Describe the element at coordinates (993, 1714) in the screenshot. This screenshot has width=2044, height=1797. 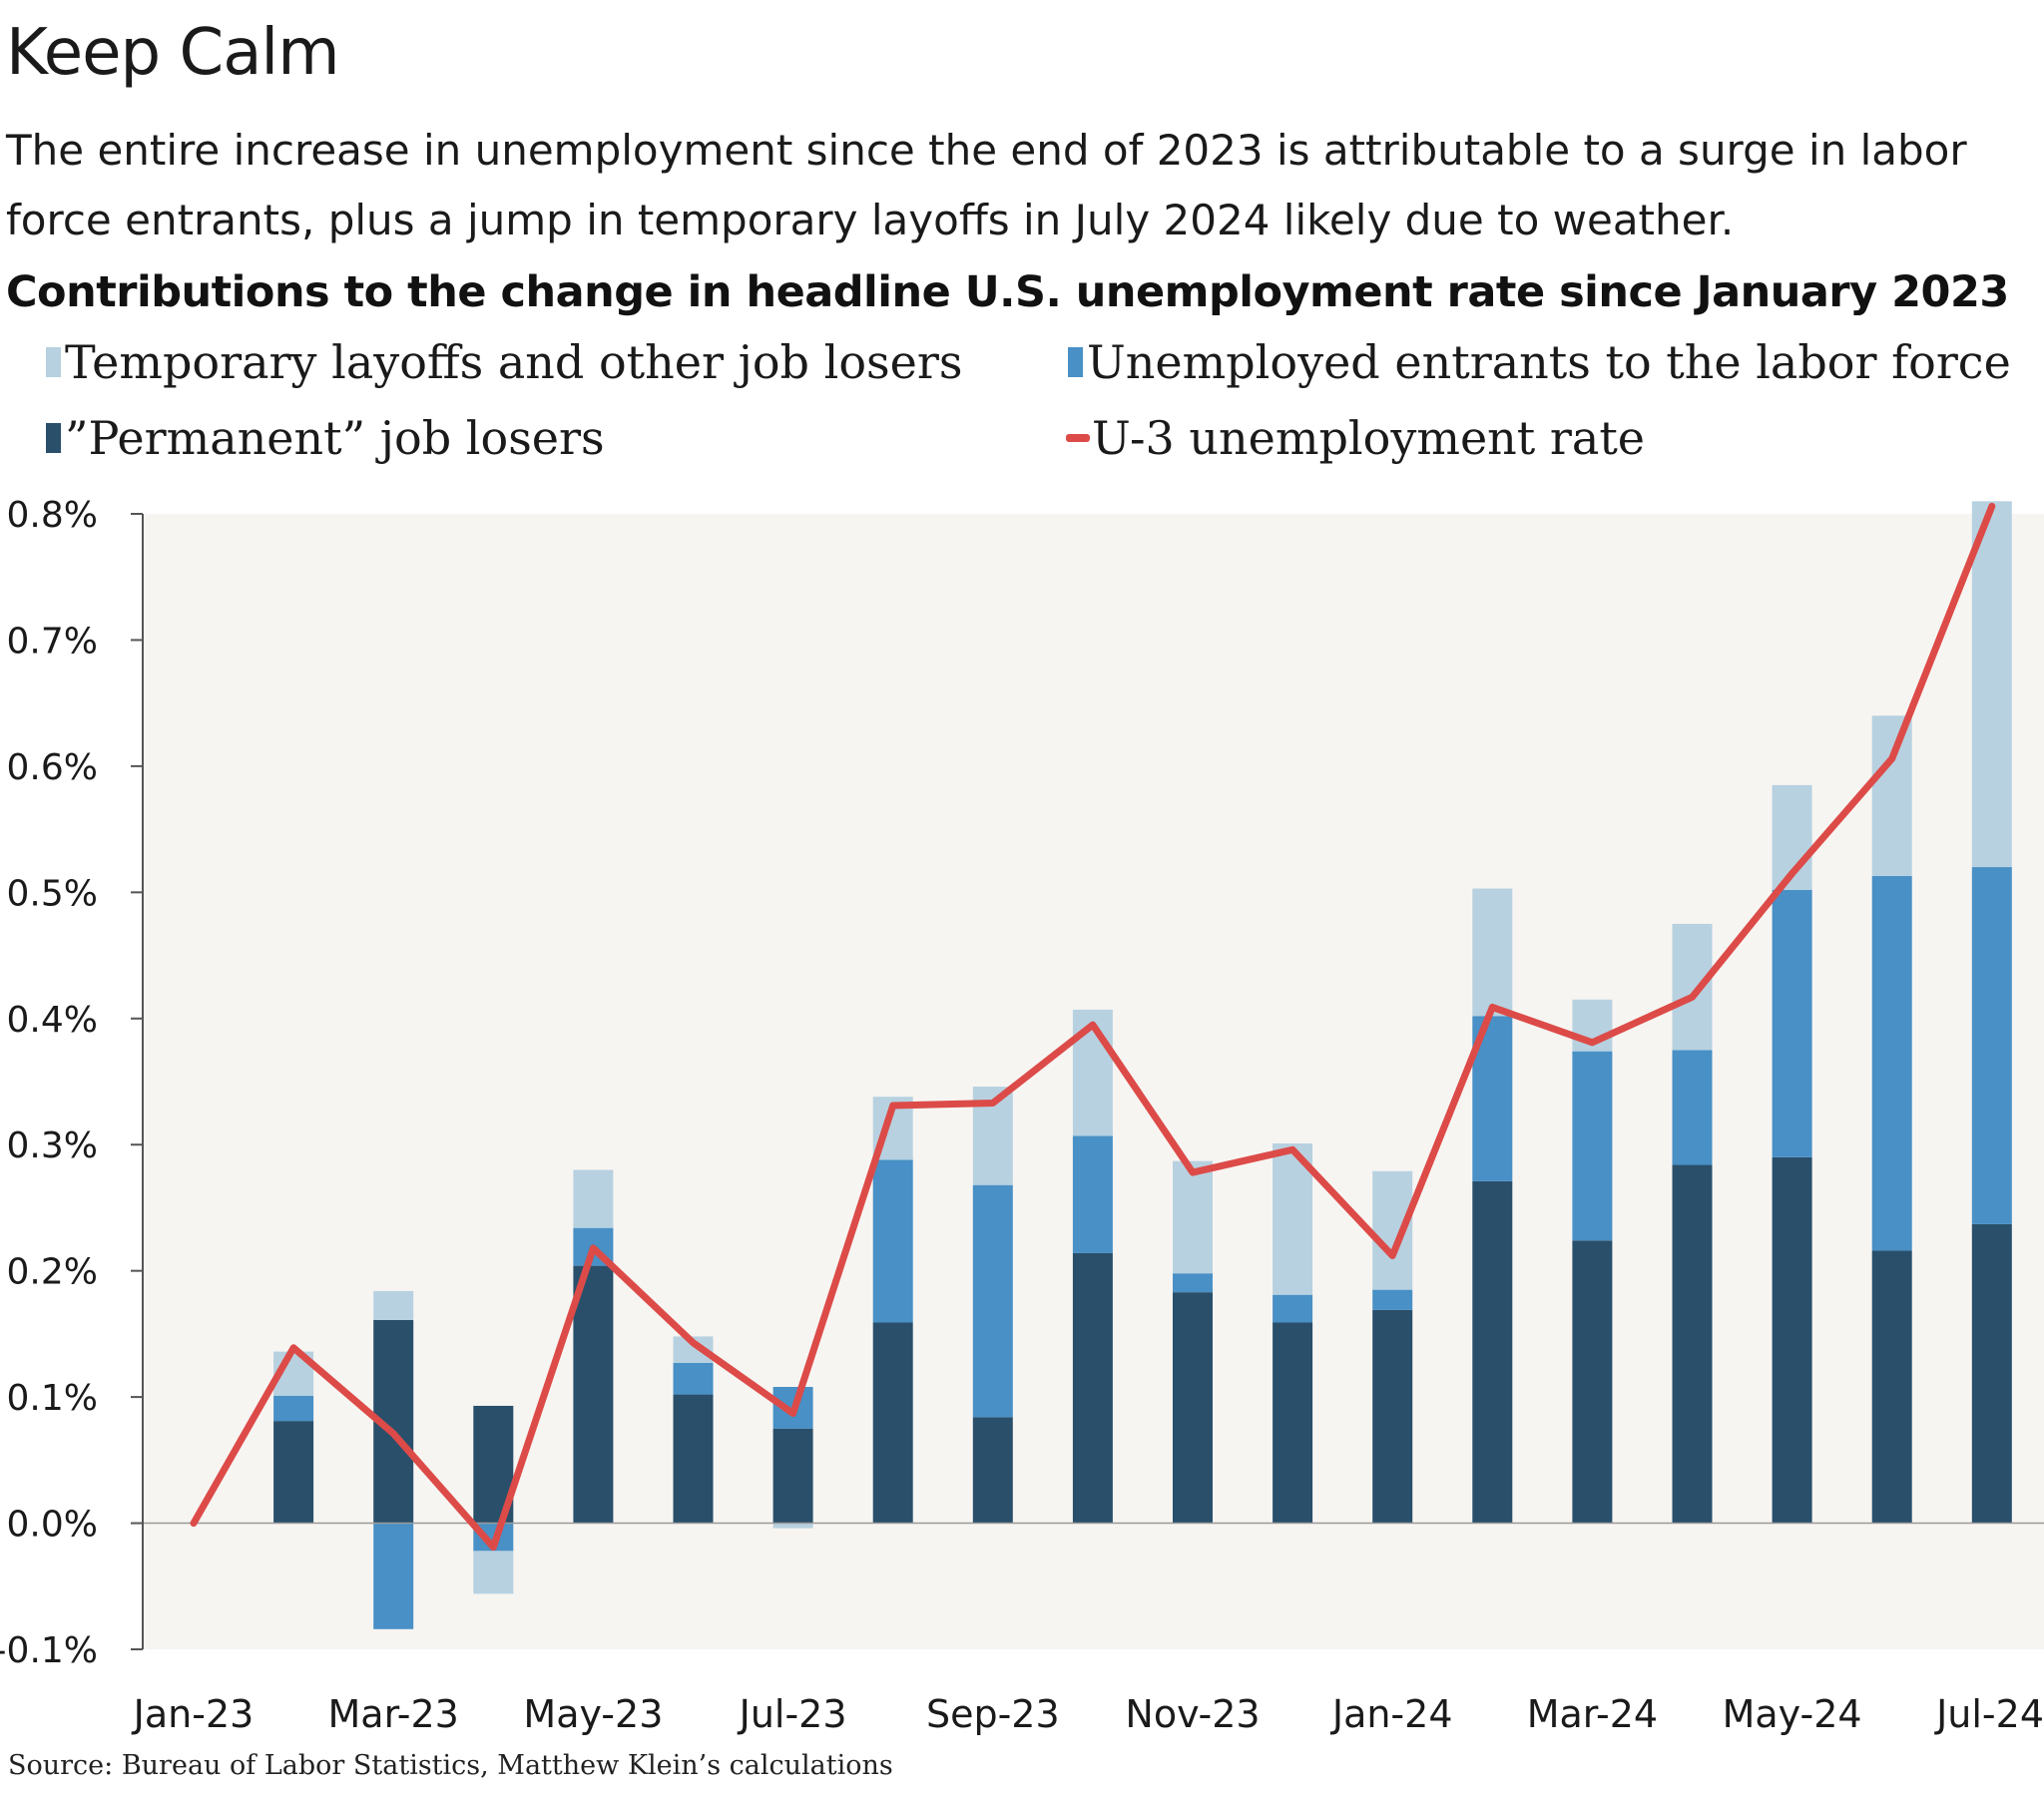
I see `x-tick-label: Sep-23` at that location.